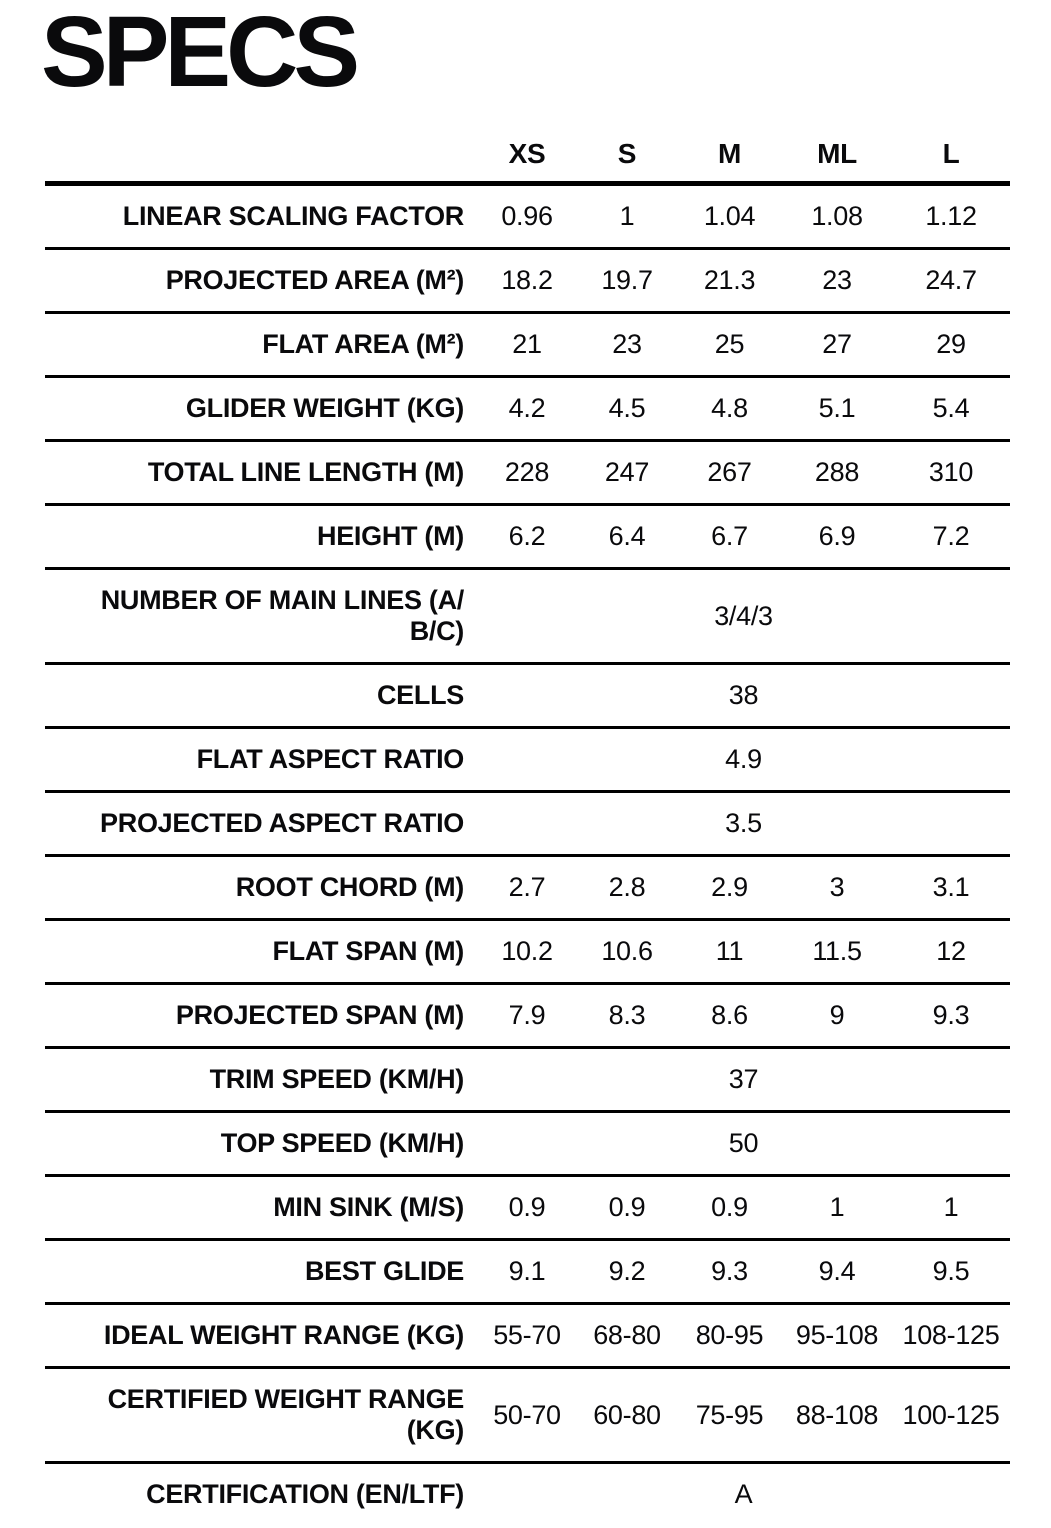  I want to click on page-title: SPECS, so click(200, 54).